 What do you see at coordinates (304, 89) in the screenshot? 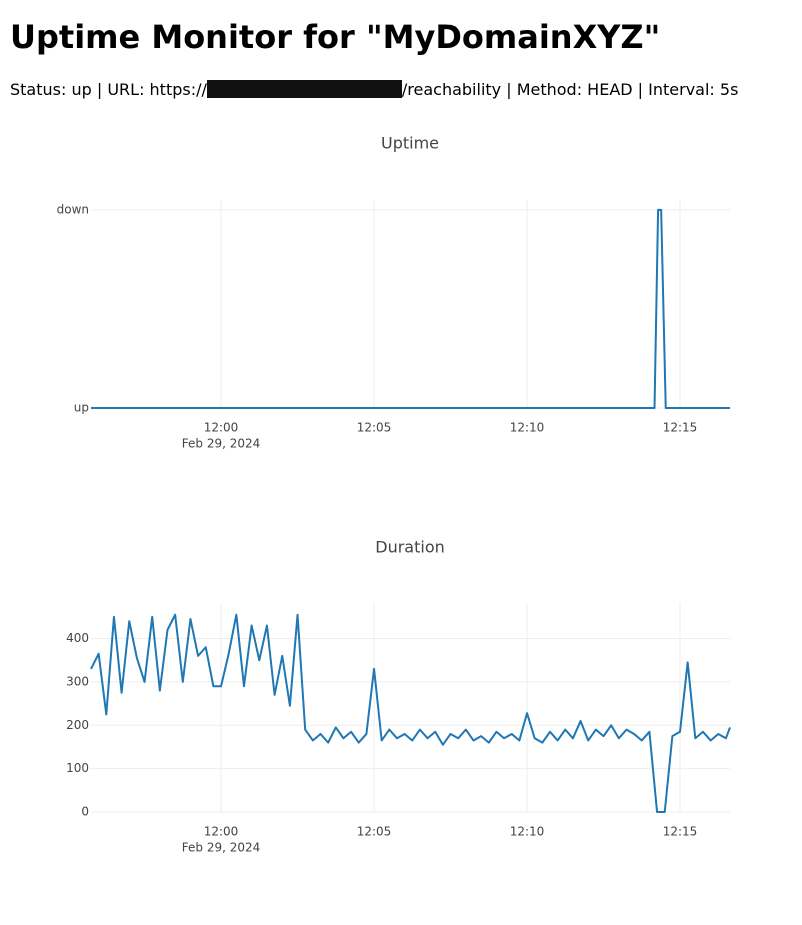
I see `redacted-block` at bounding box center [304, 89].